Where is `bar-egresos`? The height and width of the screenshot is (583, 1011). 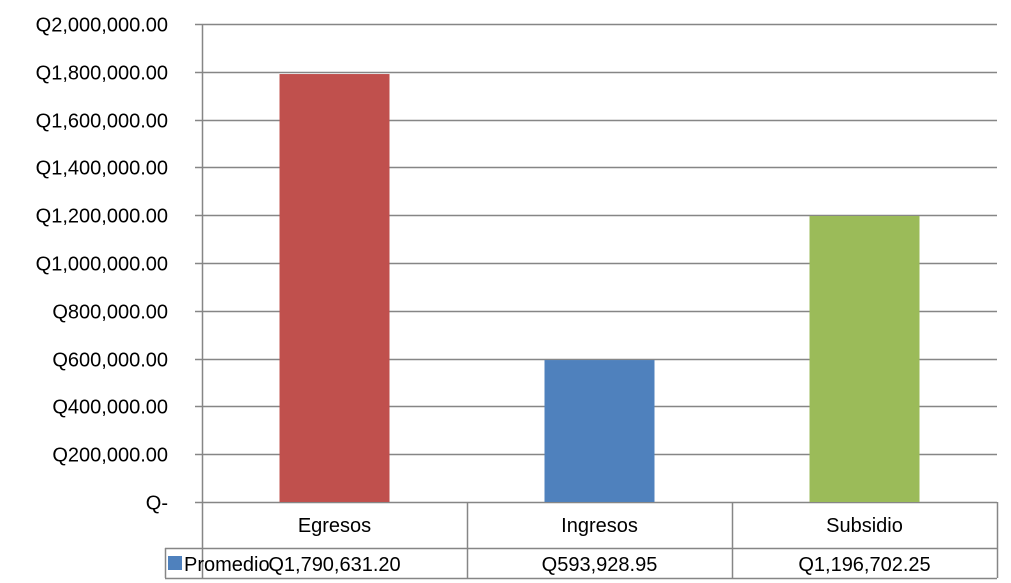
bar-egresos is located at coordinates (334, 288).